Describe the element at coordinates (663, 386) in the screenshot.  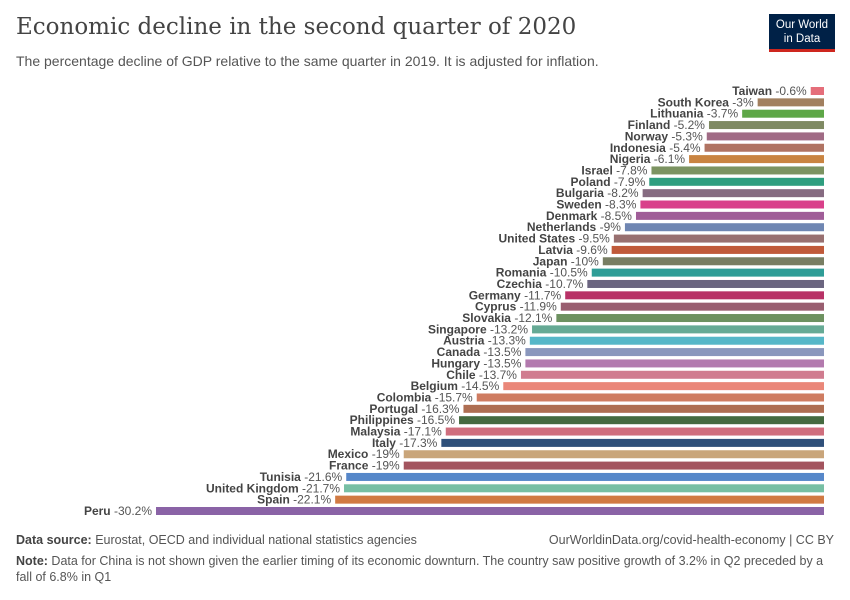
I see `bar-belgium` at that location.